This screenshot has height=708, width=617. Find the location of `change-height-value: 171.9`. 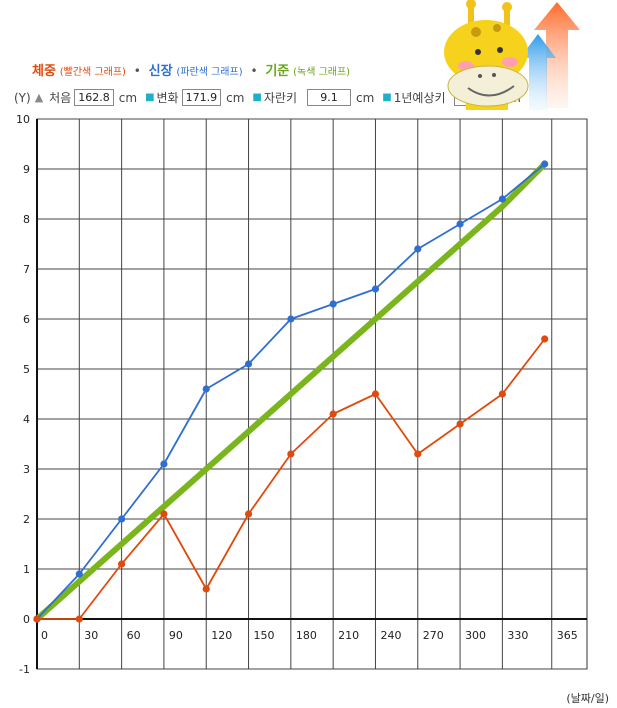

change-height-value: 171.9 is located at coordinates (201, 97).